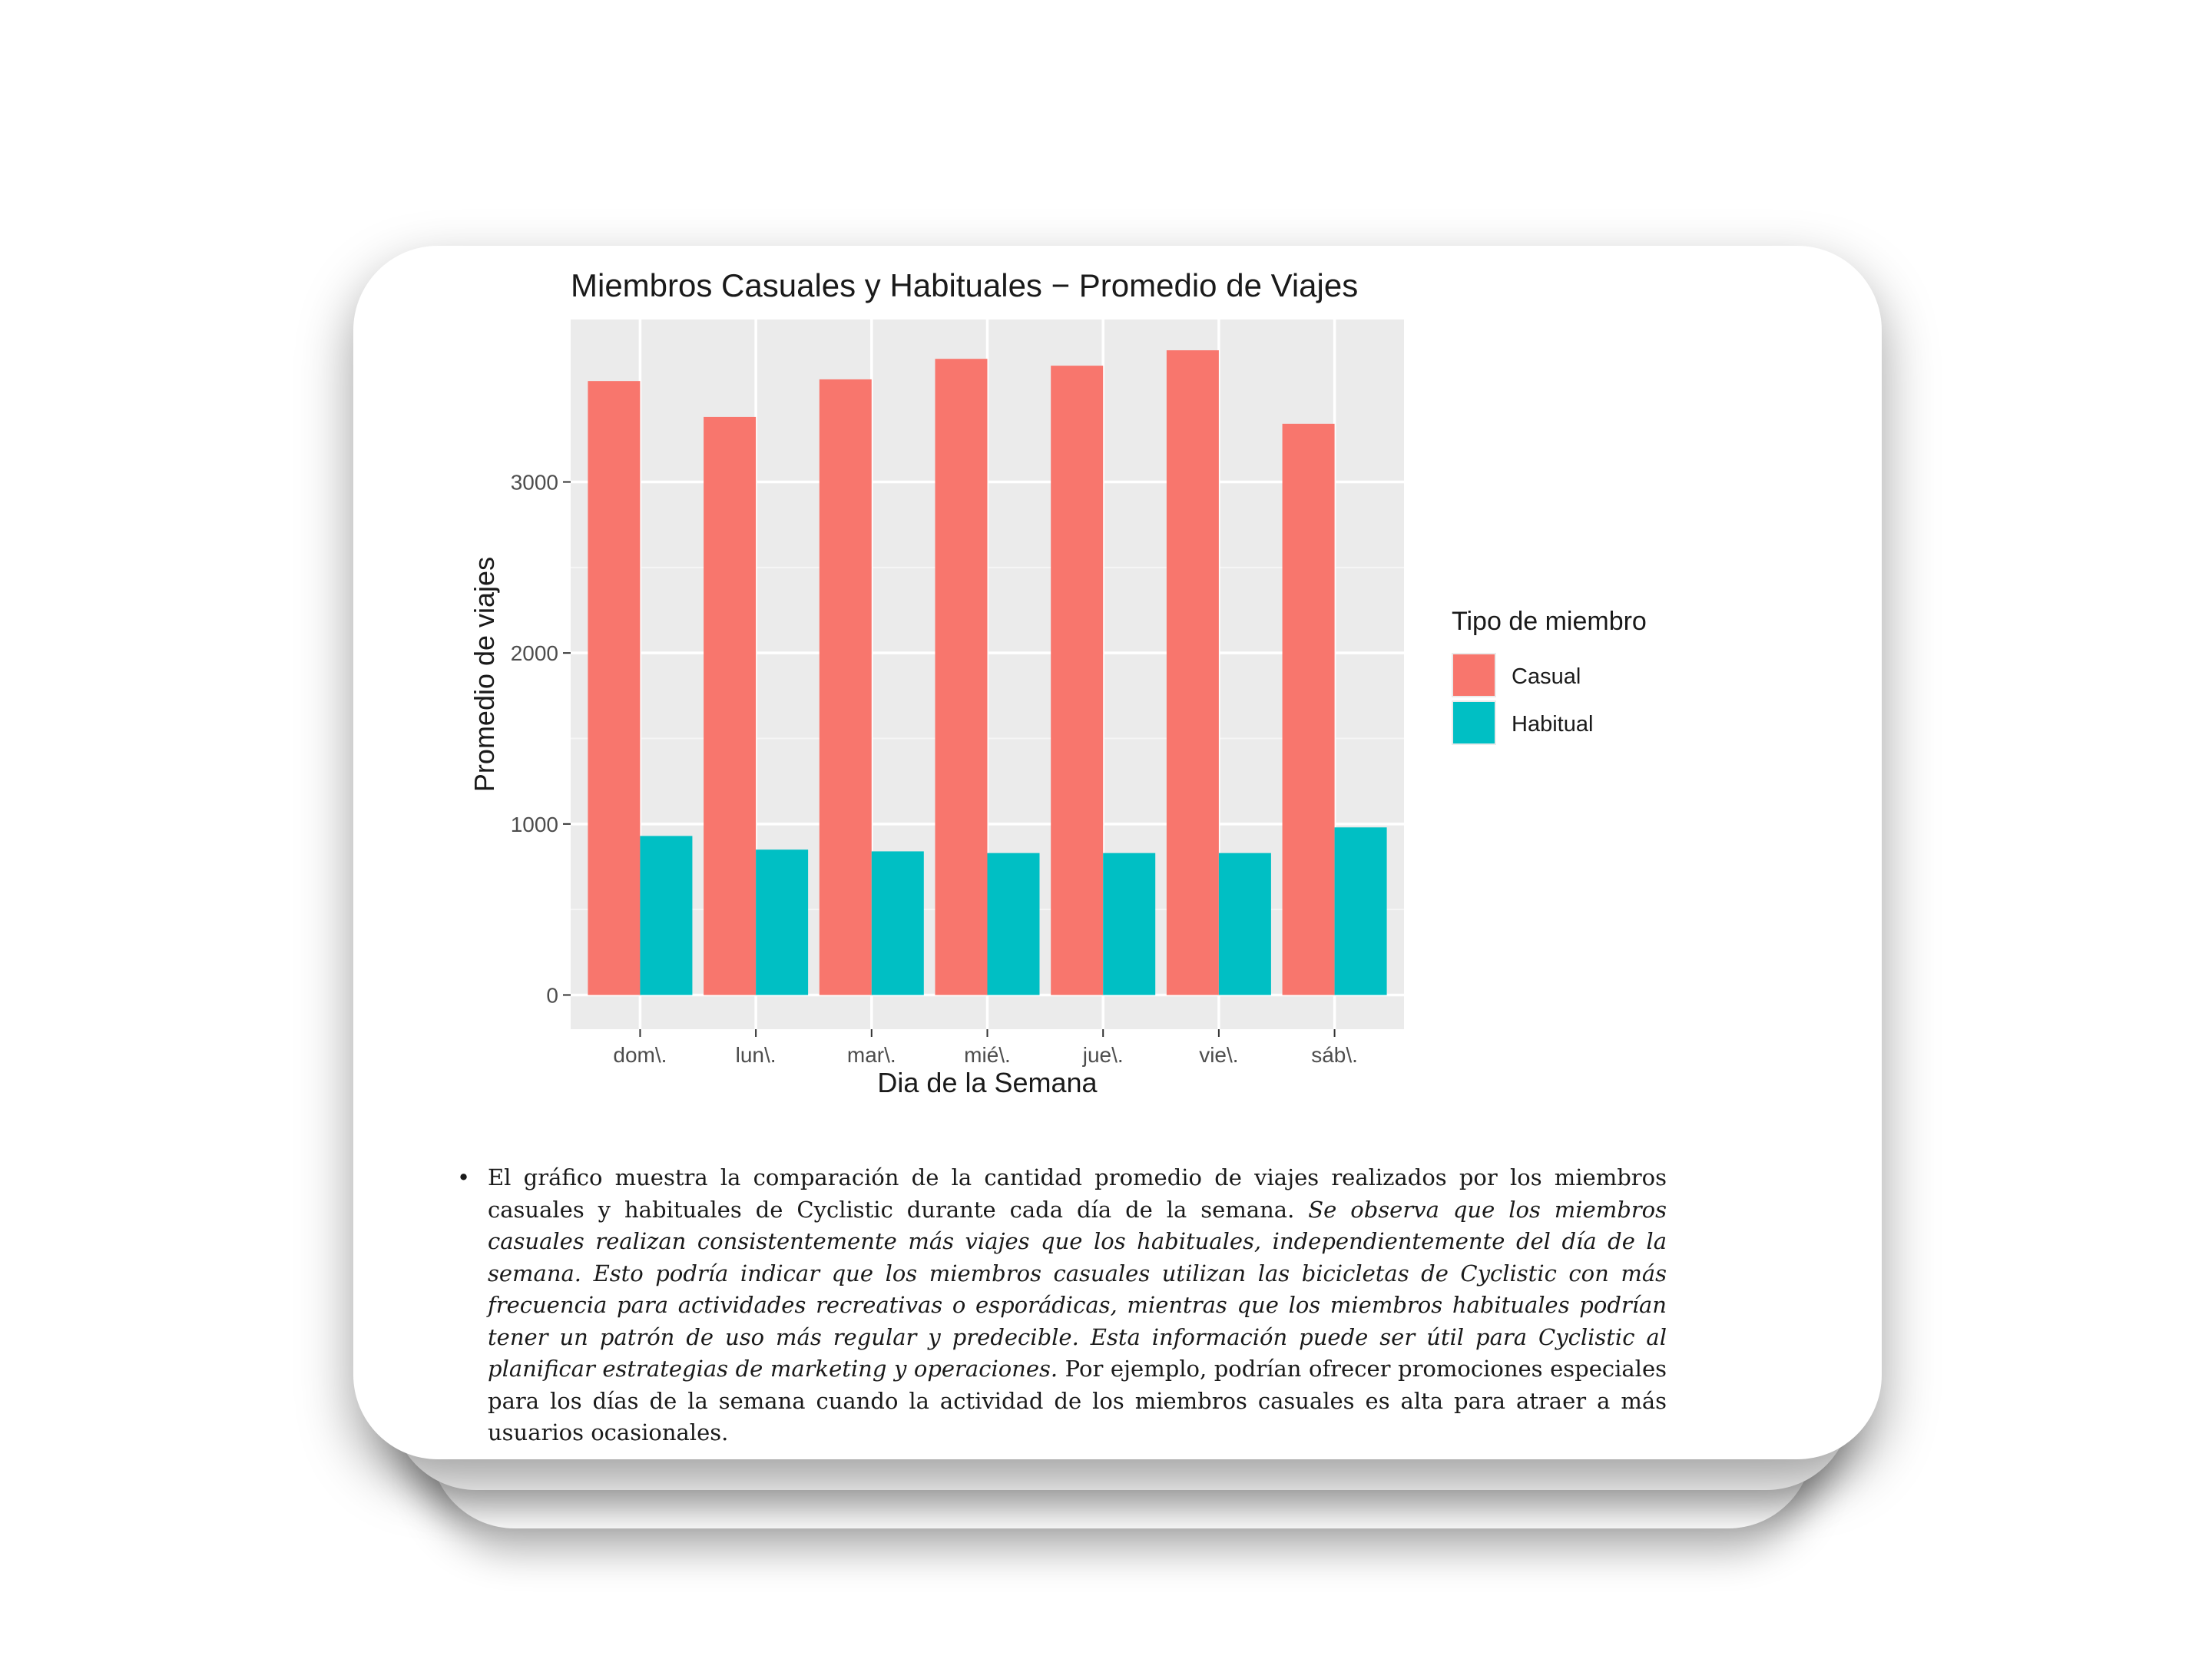 This screenshot has height=1659, width=2212. What do you see at coordinates (640, 1055) in the screenshot?
I see `x-tick-label: dom\.` at bounding box center [640, 1055].